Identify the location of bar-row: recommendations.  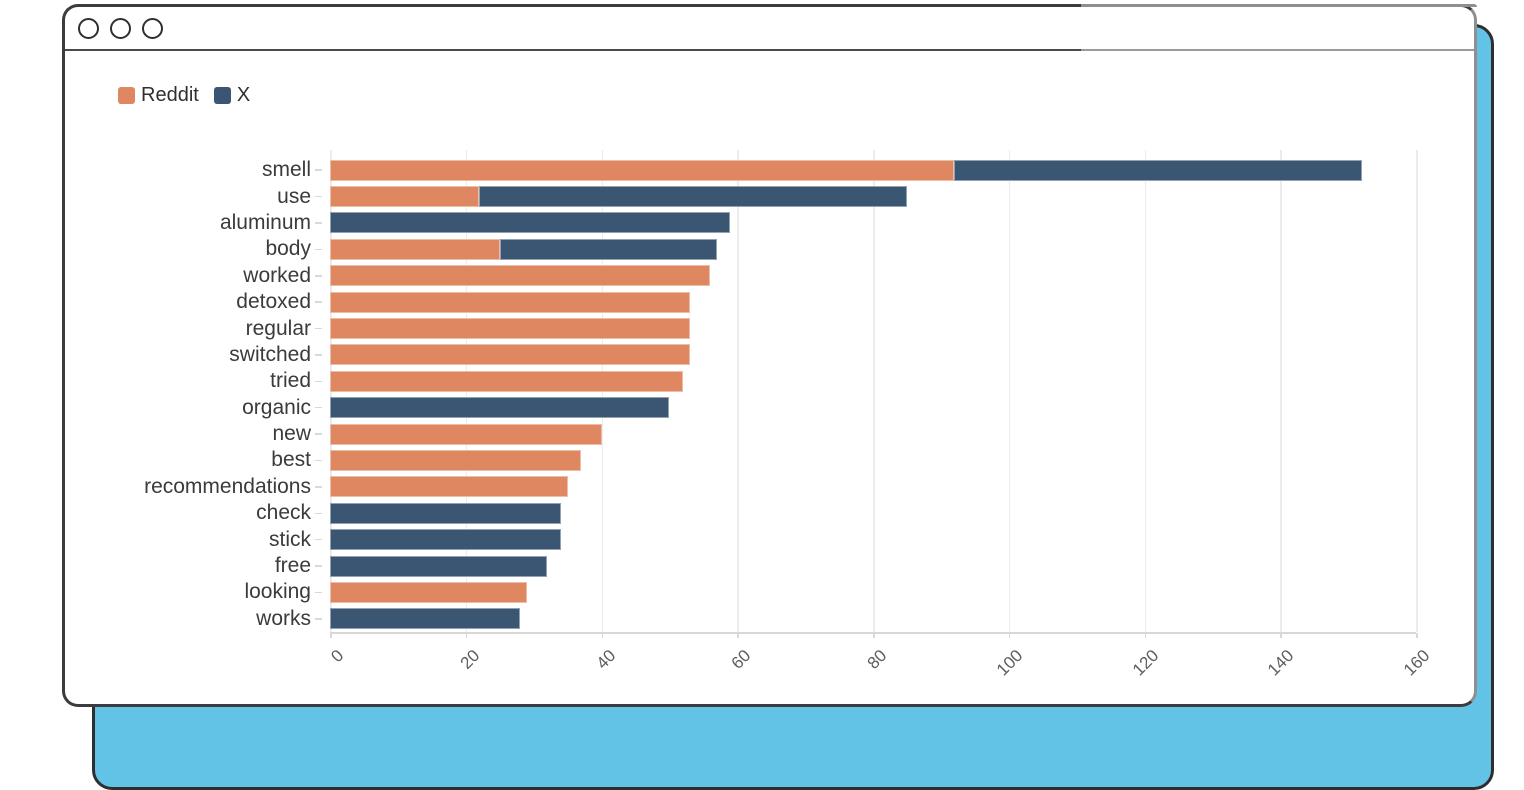
(740, 487).